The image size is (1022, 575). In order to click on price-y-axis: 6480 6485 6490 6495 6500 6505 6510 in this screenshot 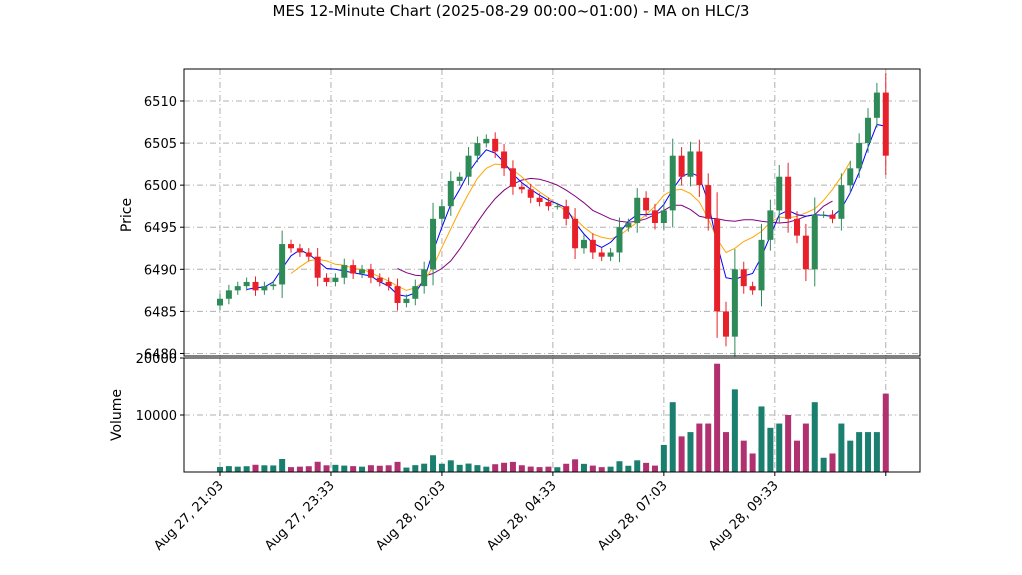, I will do `click(164, 228)`.